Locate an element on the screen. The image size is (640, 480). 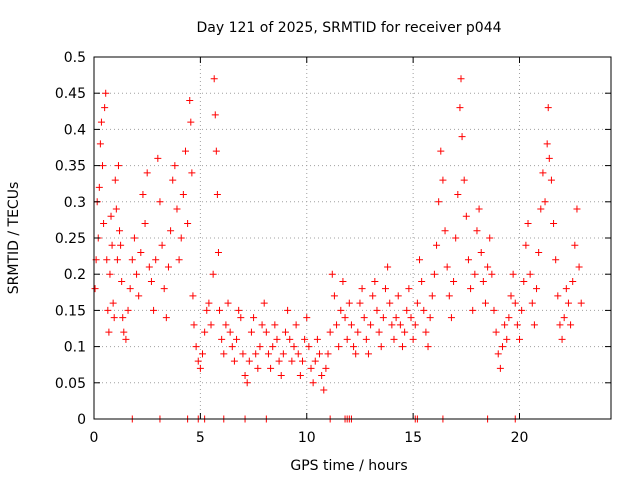
y-tick-label: 0.15 is located at coordinates (70, 311).